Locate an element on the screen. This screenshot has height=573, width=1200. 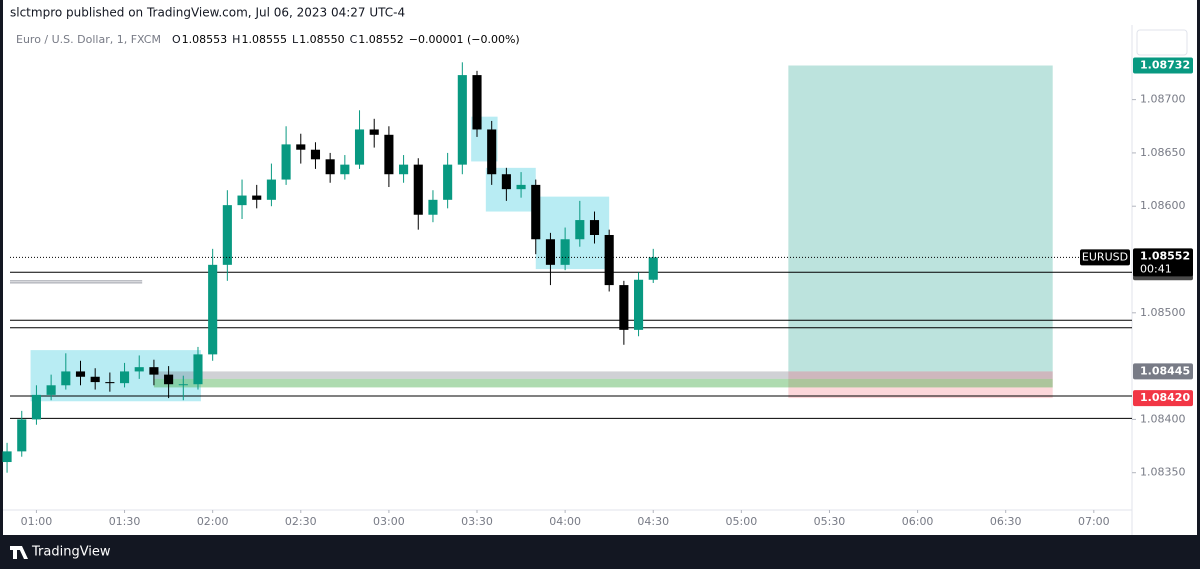
y-tick-label: 1.08400 is located at coordinates (1163, 418).